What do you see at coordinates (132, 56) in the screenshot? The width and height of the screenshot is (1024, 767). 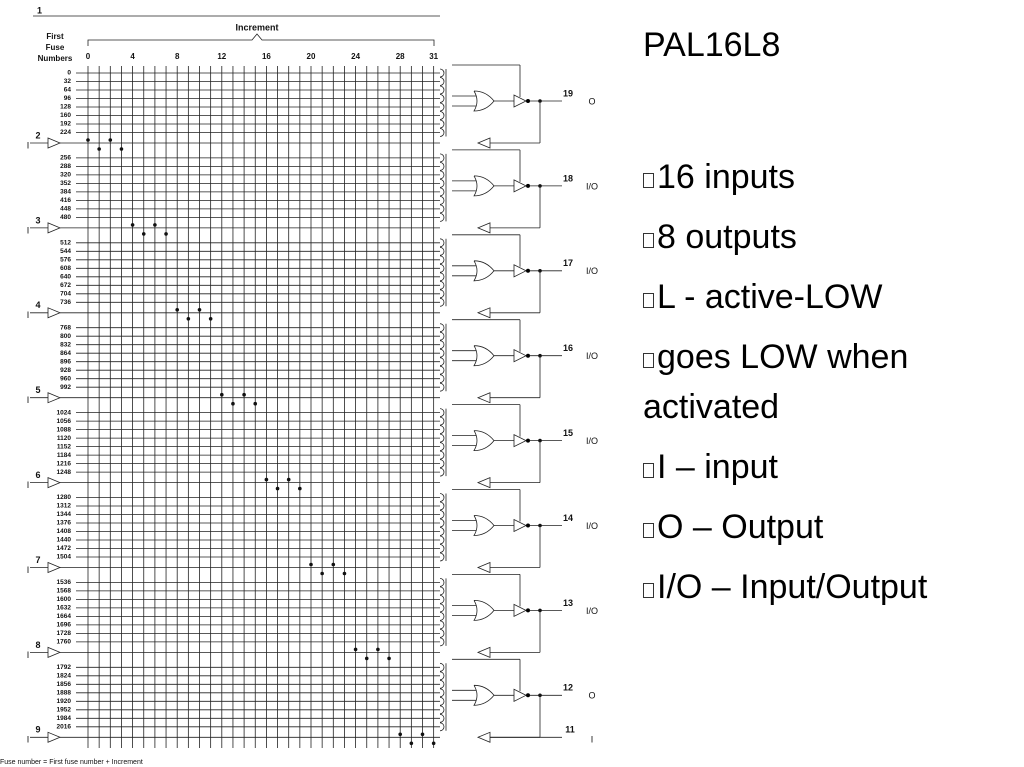 I see `increment-tick: 4` at bounding box center [132, 56].